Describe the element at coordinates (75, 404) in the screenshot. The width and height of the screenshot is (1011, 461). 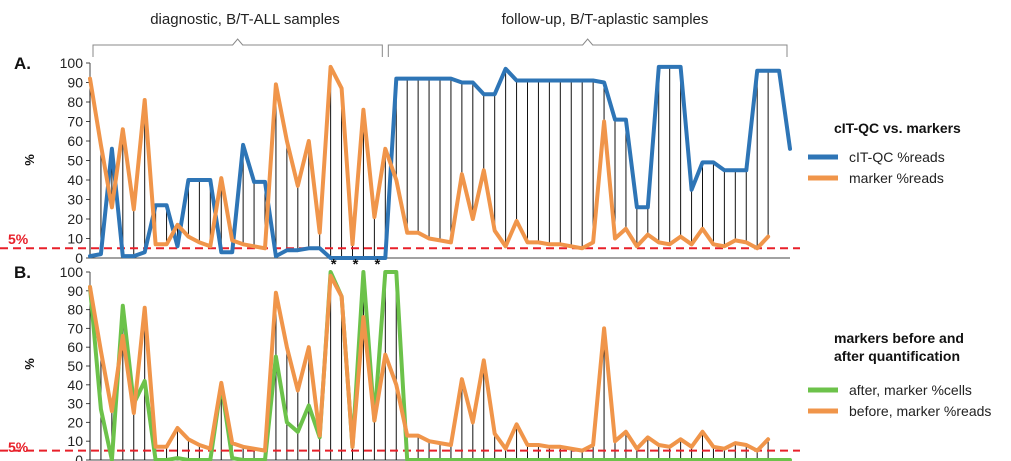
I see `panel-b-y-tick-label: 30` at that location.